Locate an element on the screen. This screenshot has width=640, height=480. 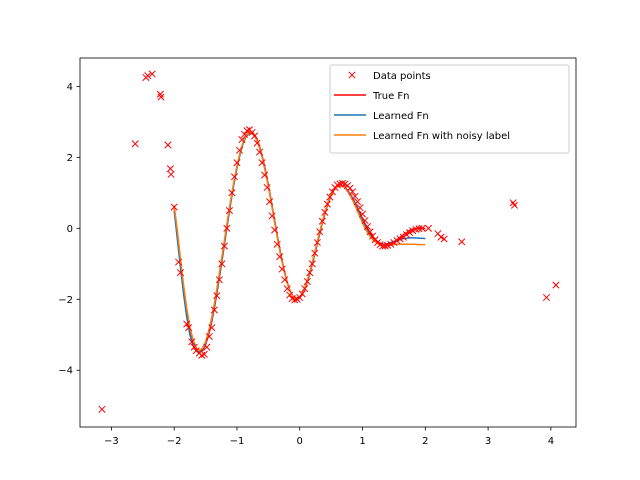
y-tick-label: 0 is located at coordinates (70, 229).